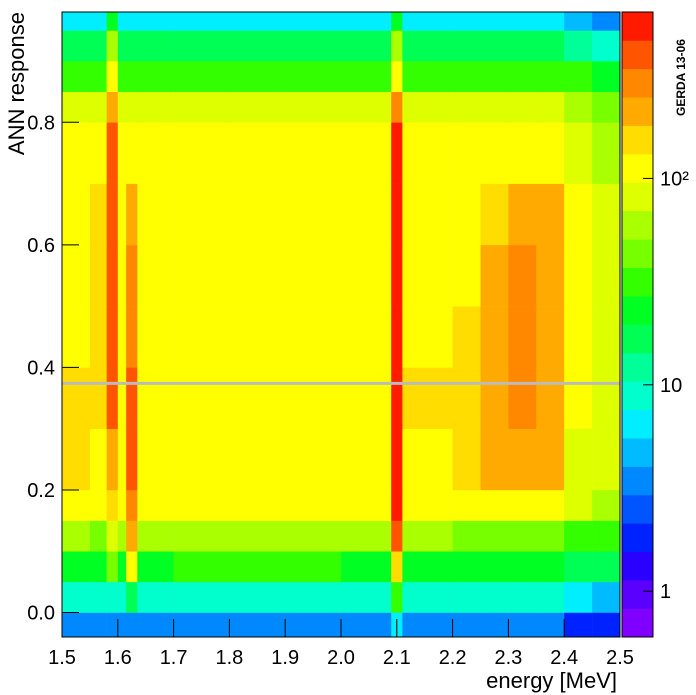  I want to click on y-axis-label: ANN response, so click(16, 83).